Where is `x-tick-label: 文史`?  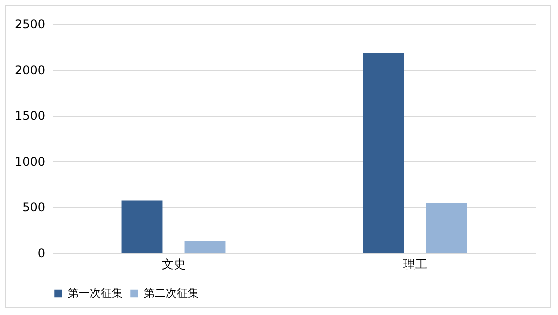
x-tick-label: 文史 is located at coordinates (174, 265).